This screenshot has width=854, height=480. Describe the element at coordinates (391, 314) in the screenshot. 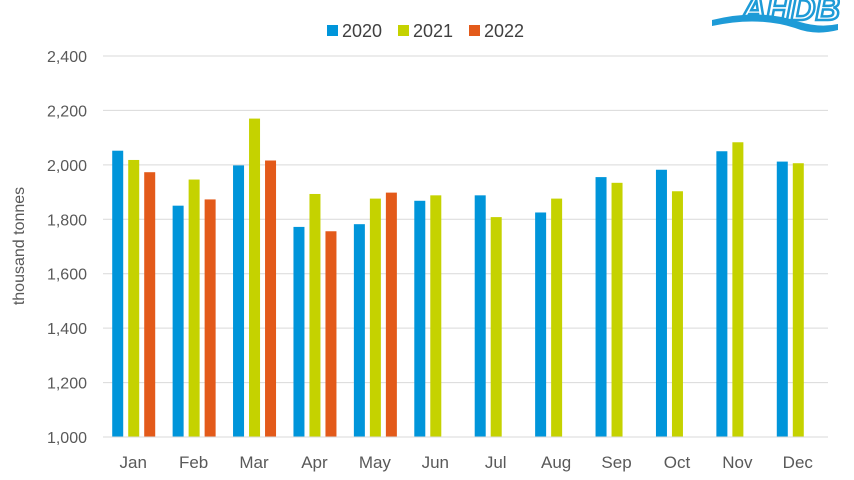

I see `bar-2022-may` at that location.